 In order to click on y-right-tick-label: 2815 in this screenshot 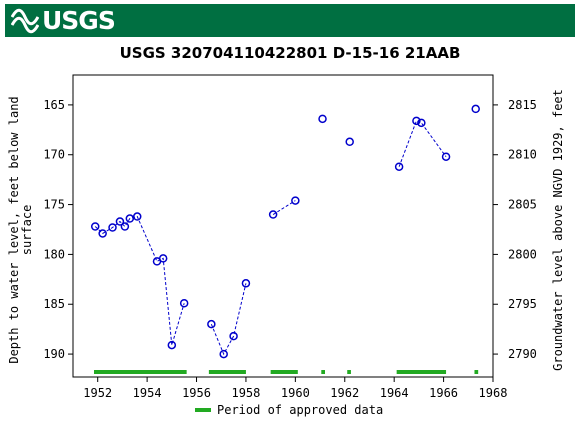, I will do `click(522, 105)`.